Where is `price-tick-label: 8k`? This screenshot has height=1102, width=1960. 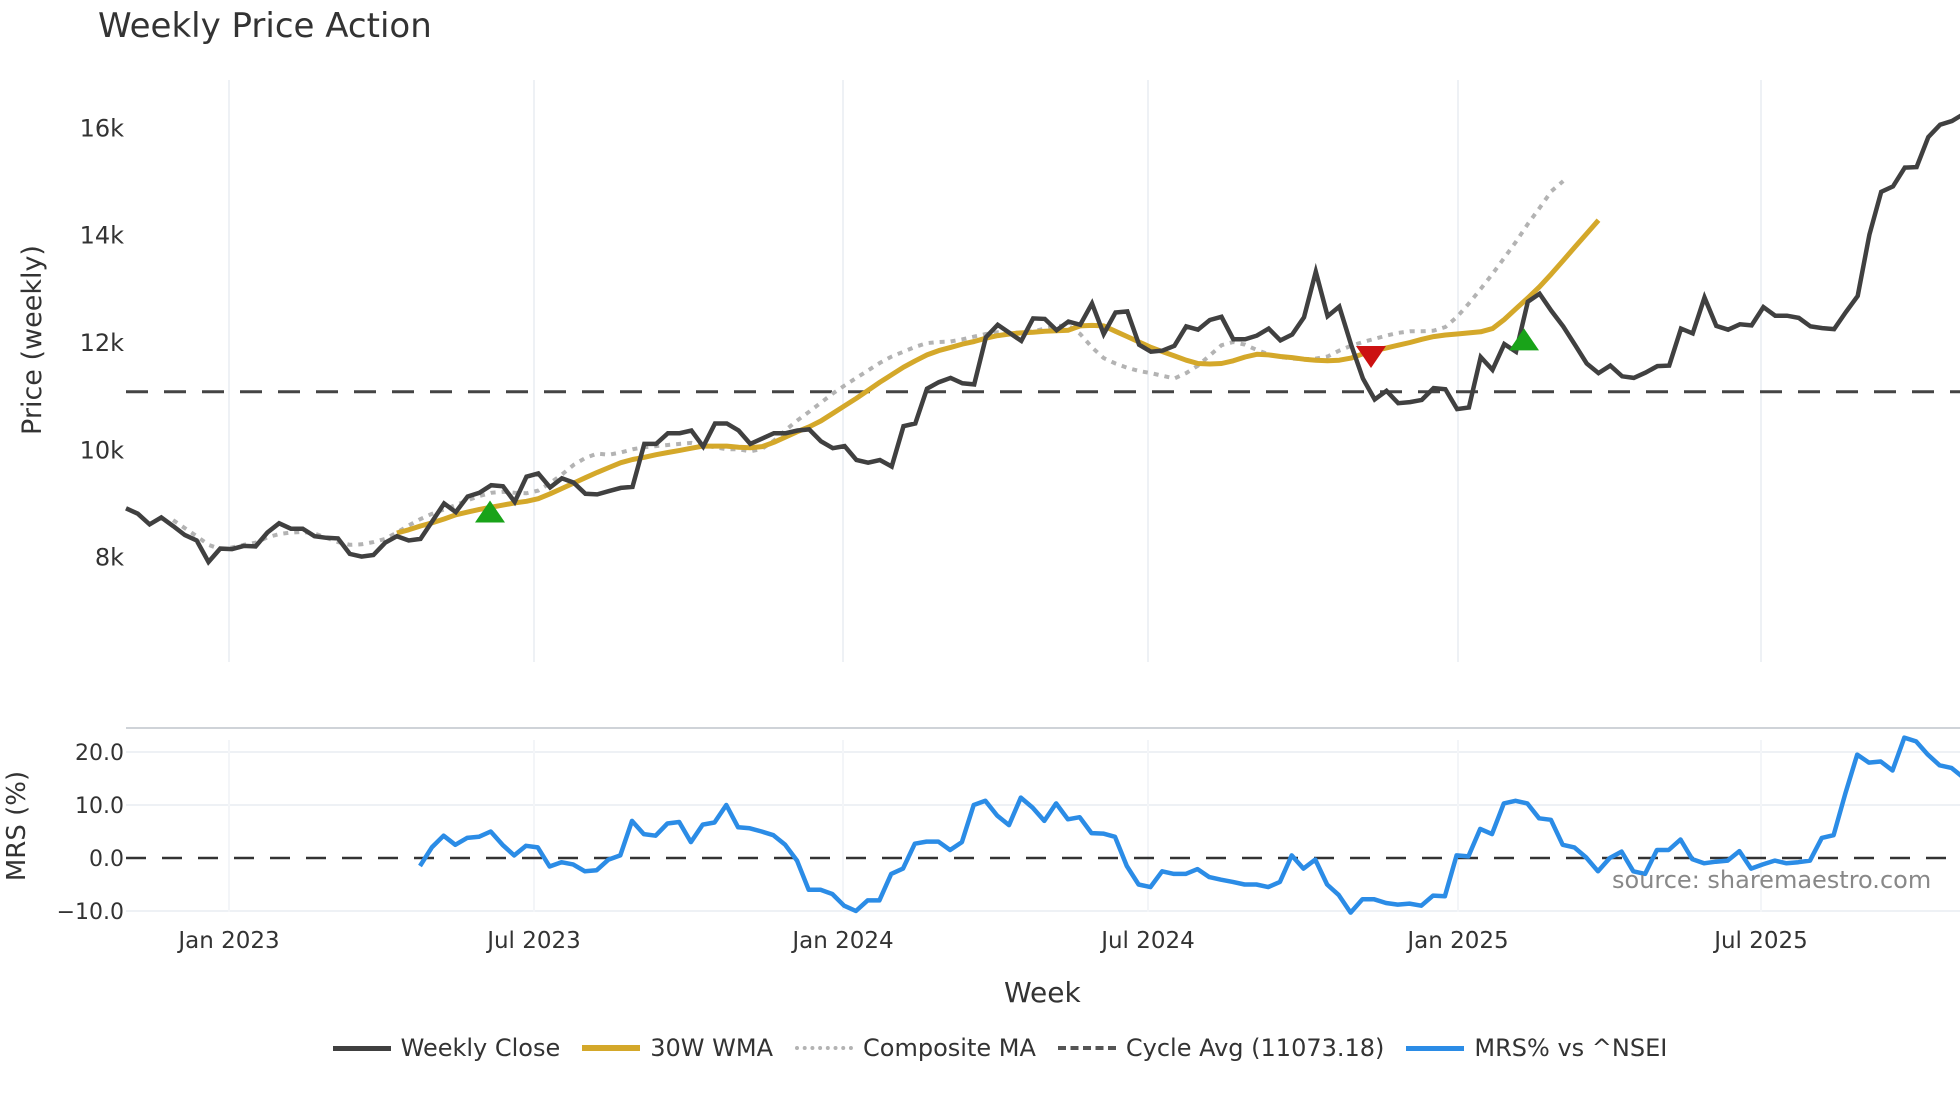 price-tick-label: 8k is located at coordinates (109, 558).